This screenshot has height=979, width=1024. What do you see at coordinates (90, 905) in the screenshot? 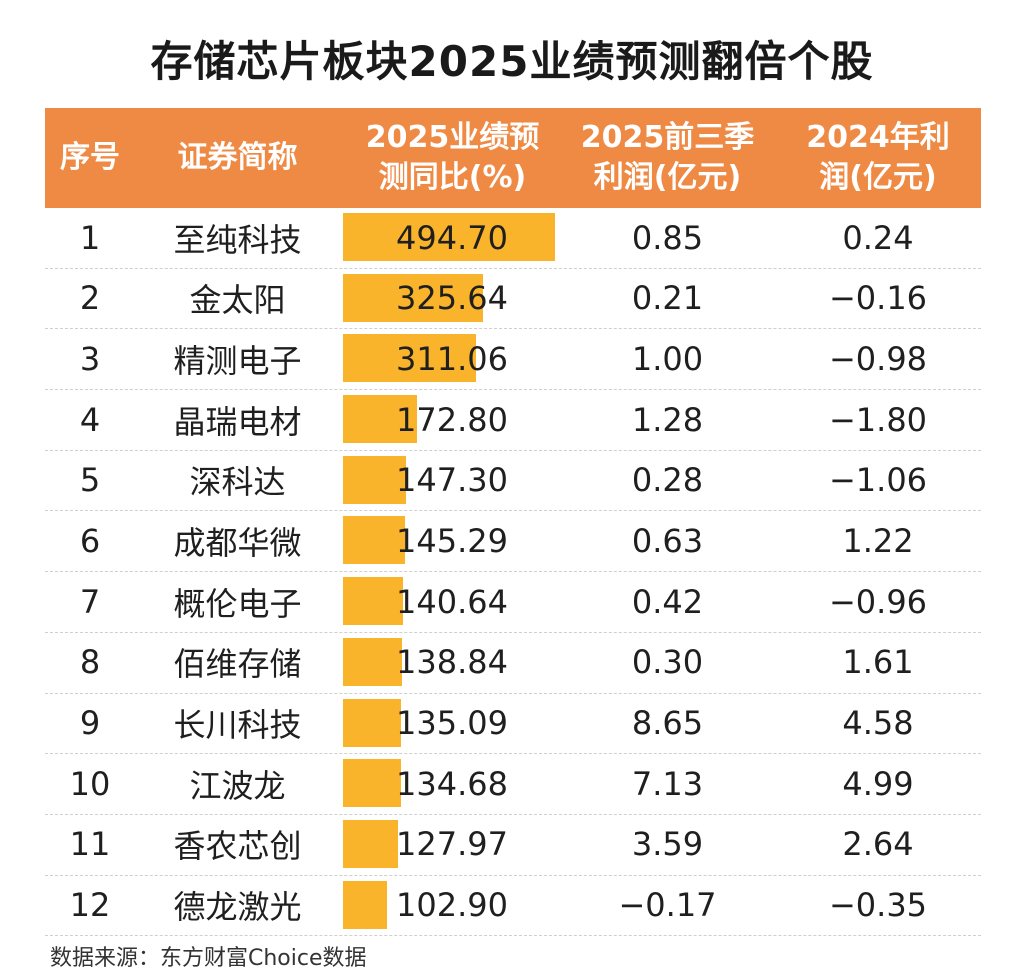
I see `row-index: 12` at bounding box center [90, 905].